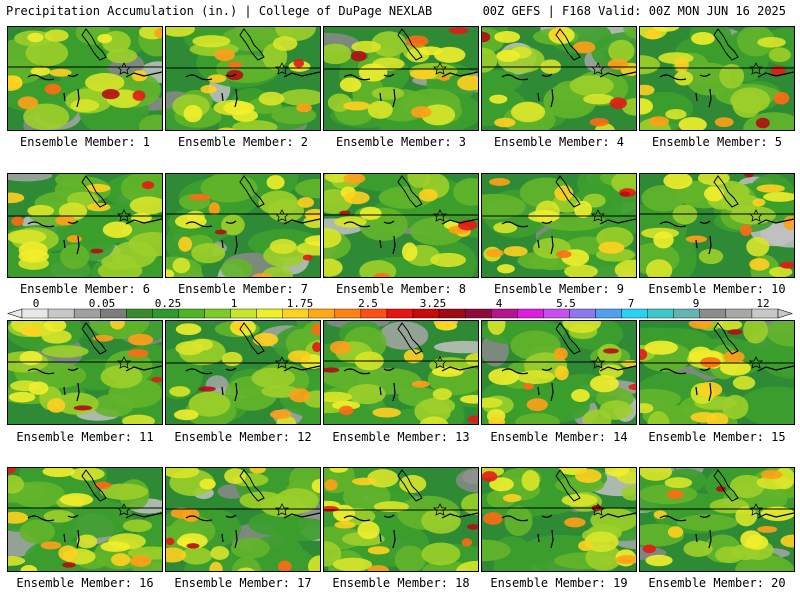 This screenshot has height=600, width=800. What do you see at coordinates (717, 142) in the screenshot?
I see `ensemble-member-label: Ensemble Member: 5` at bounding box center [717, 142].